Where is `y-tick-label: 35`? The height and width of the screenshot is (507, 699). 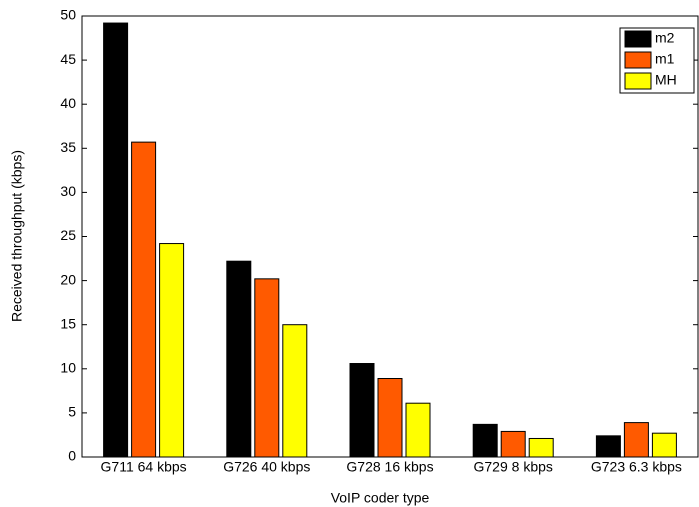 y-tick-label: 35 is located at coordinates (68, 147).